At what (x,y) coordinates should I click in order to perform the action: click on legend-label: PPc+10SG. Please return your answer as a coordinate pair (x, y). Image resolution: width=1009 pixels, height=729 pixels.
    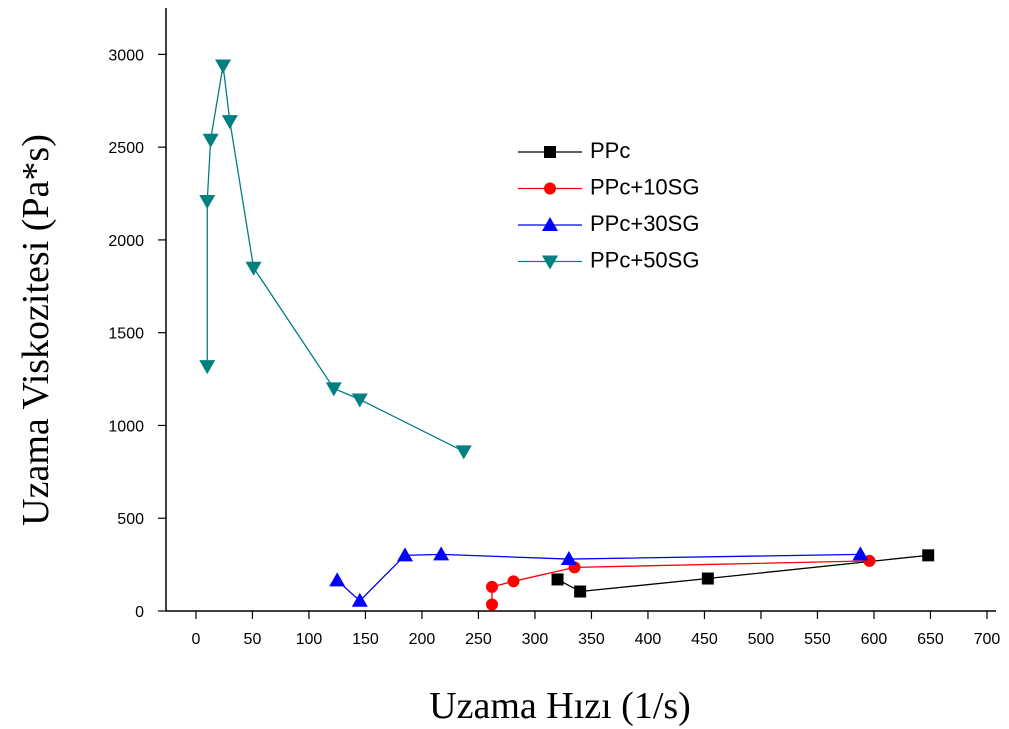
    Looking at the image, I should click on (644, 186).